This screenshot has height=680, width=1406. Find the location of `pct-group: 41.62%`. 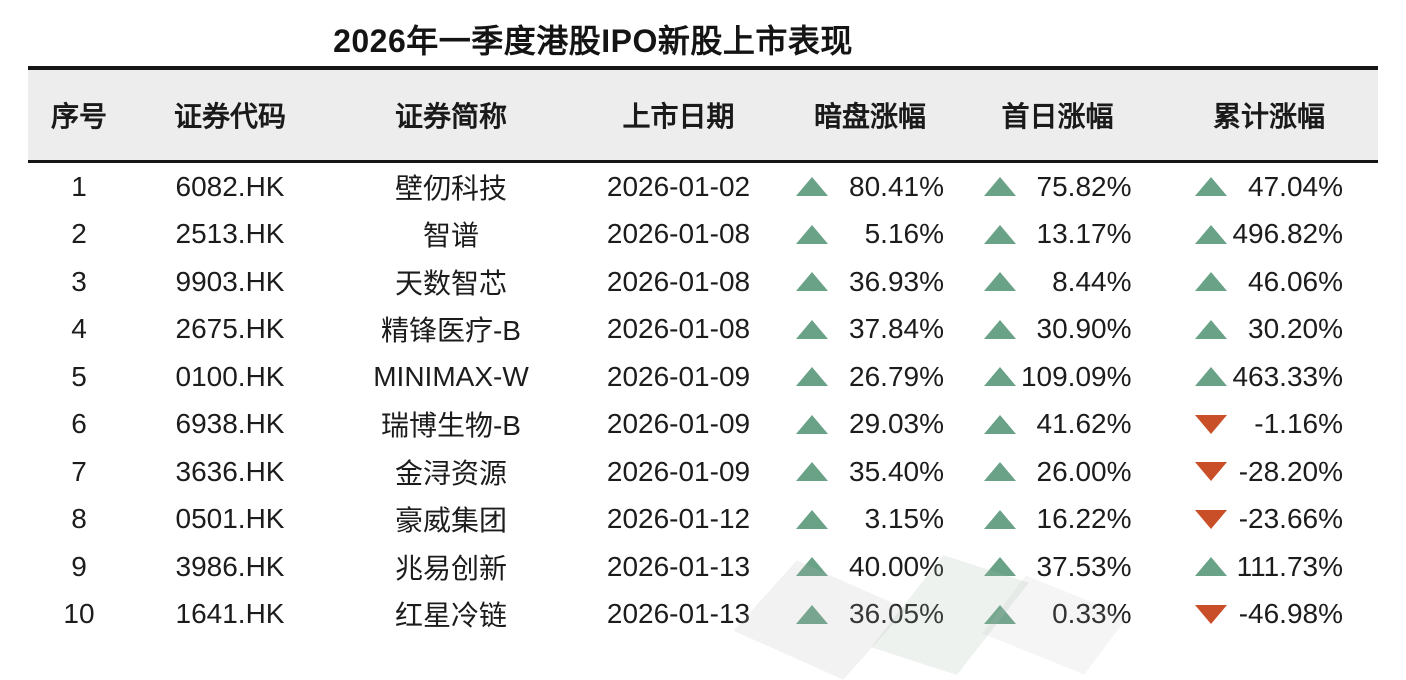

pct-group: 41.62% is located at coordinates (1057, 424).